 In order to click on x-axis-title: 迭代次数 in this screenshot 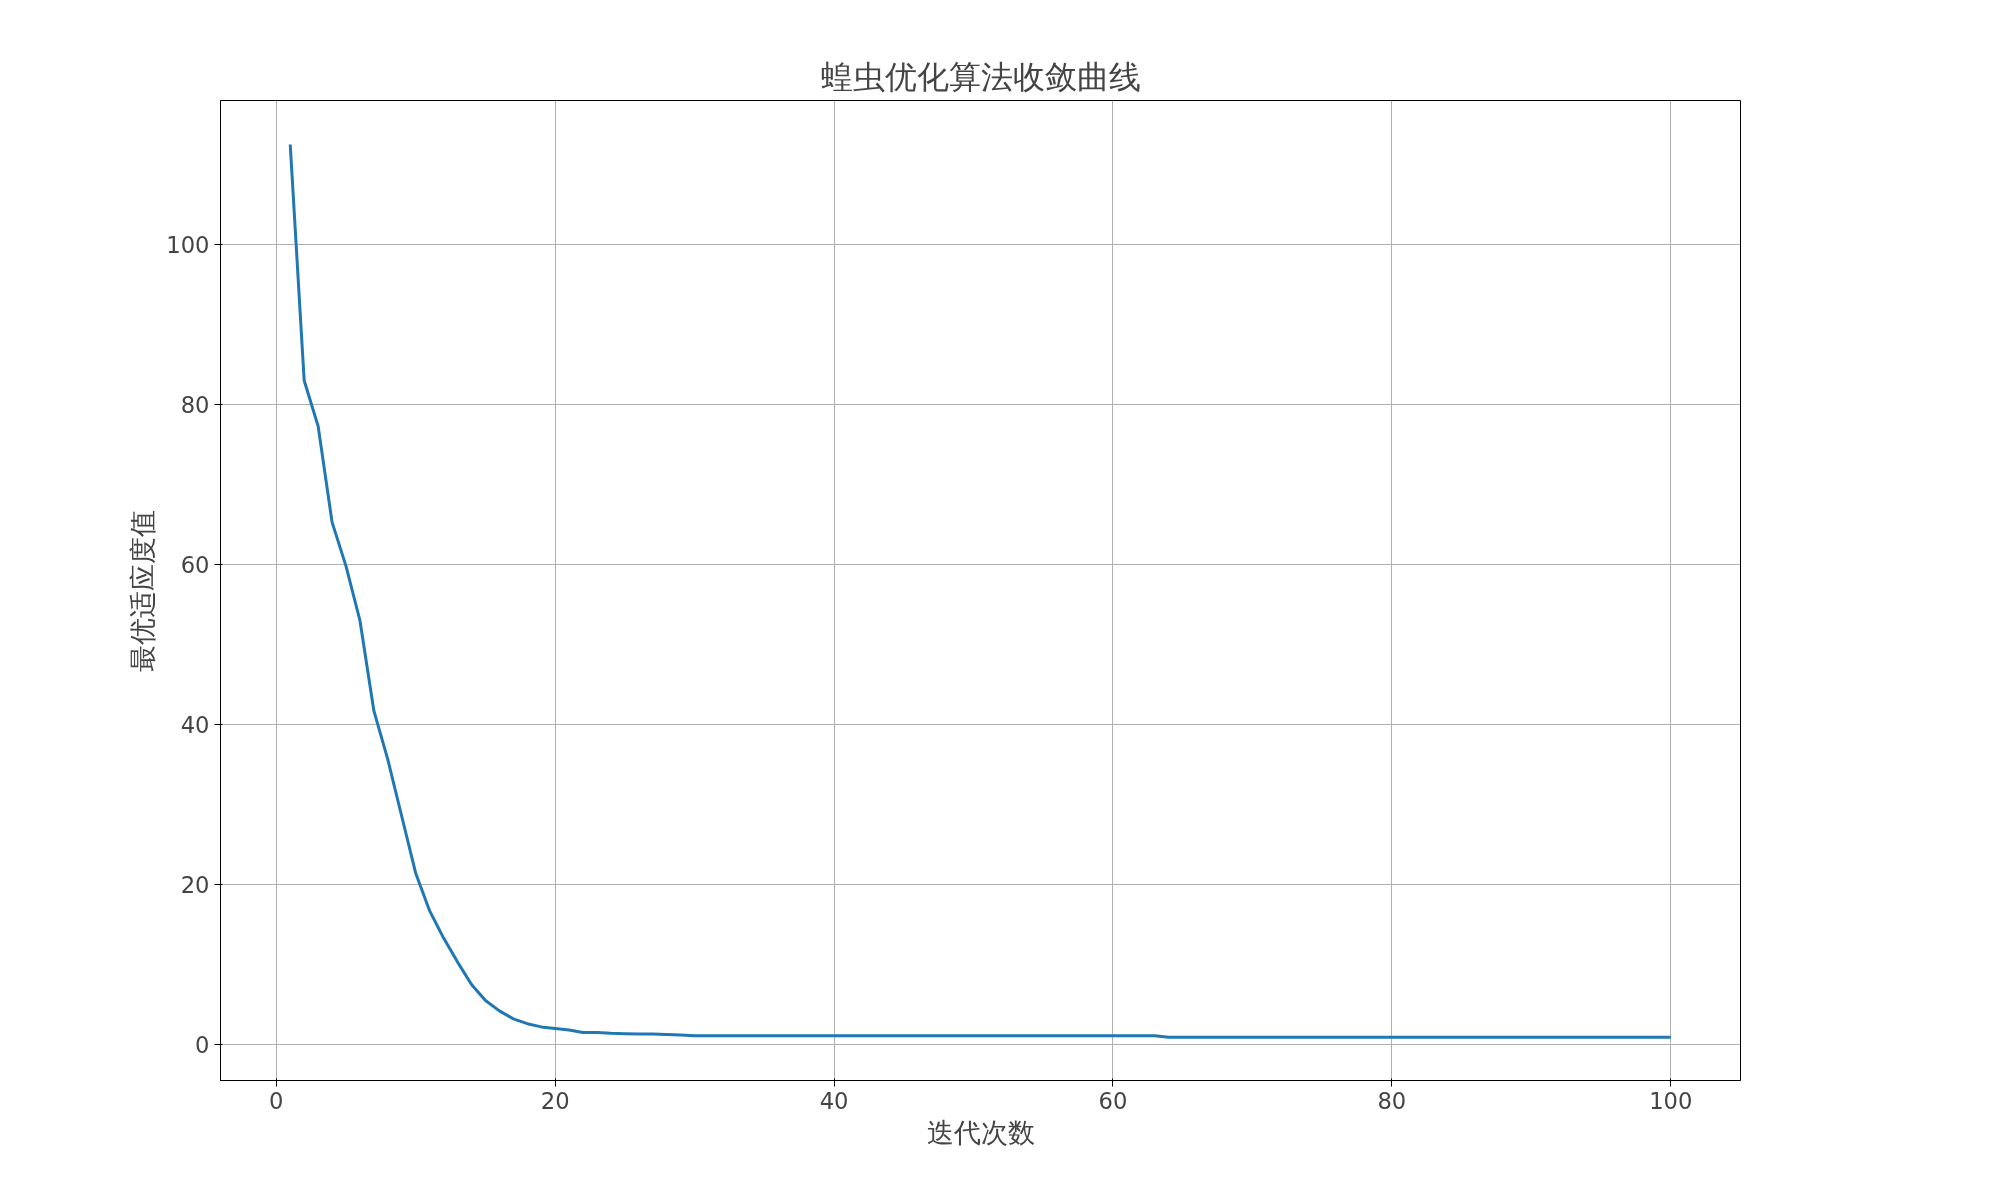, I will do `click(980, 1132)`.